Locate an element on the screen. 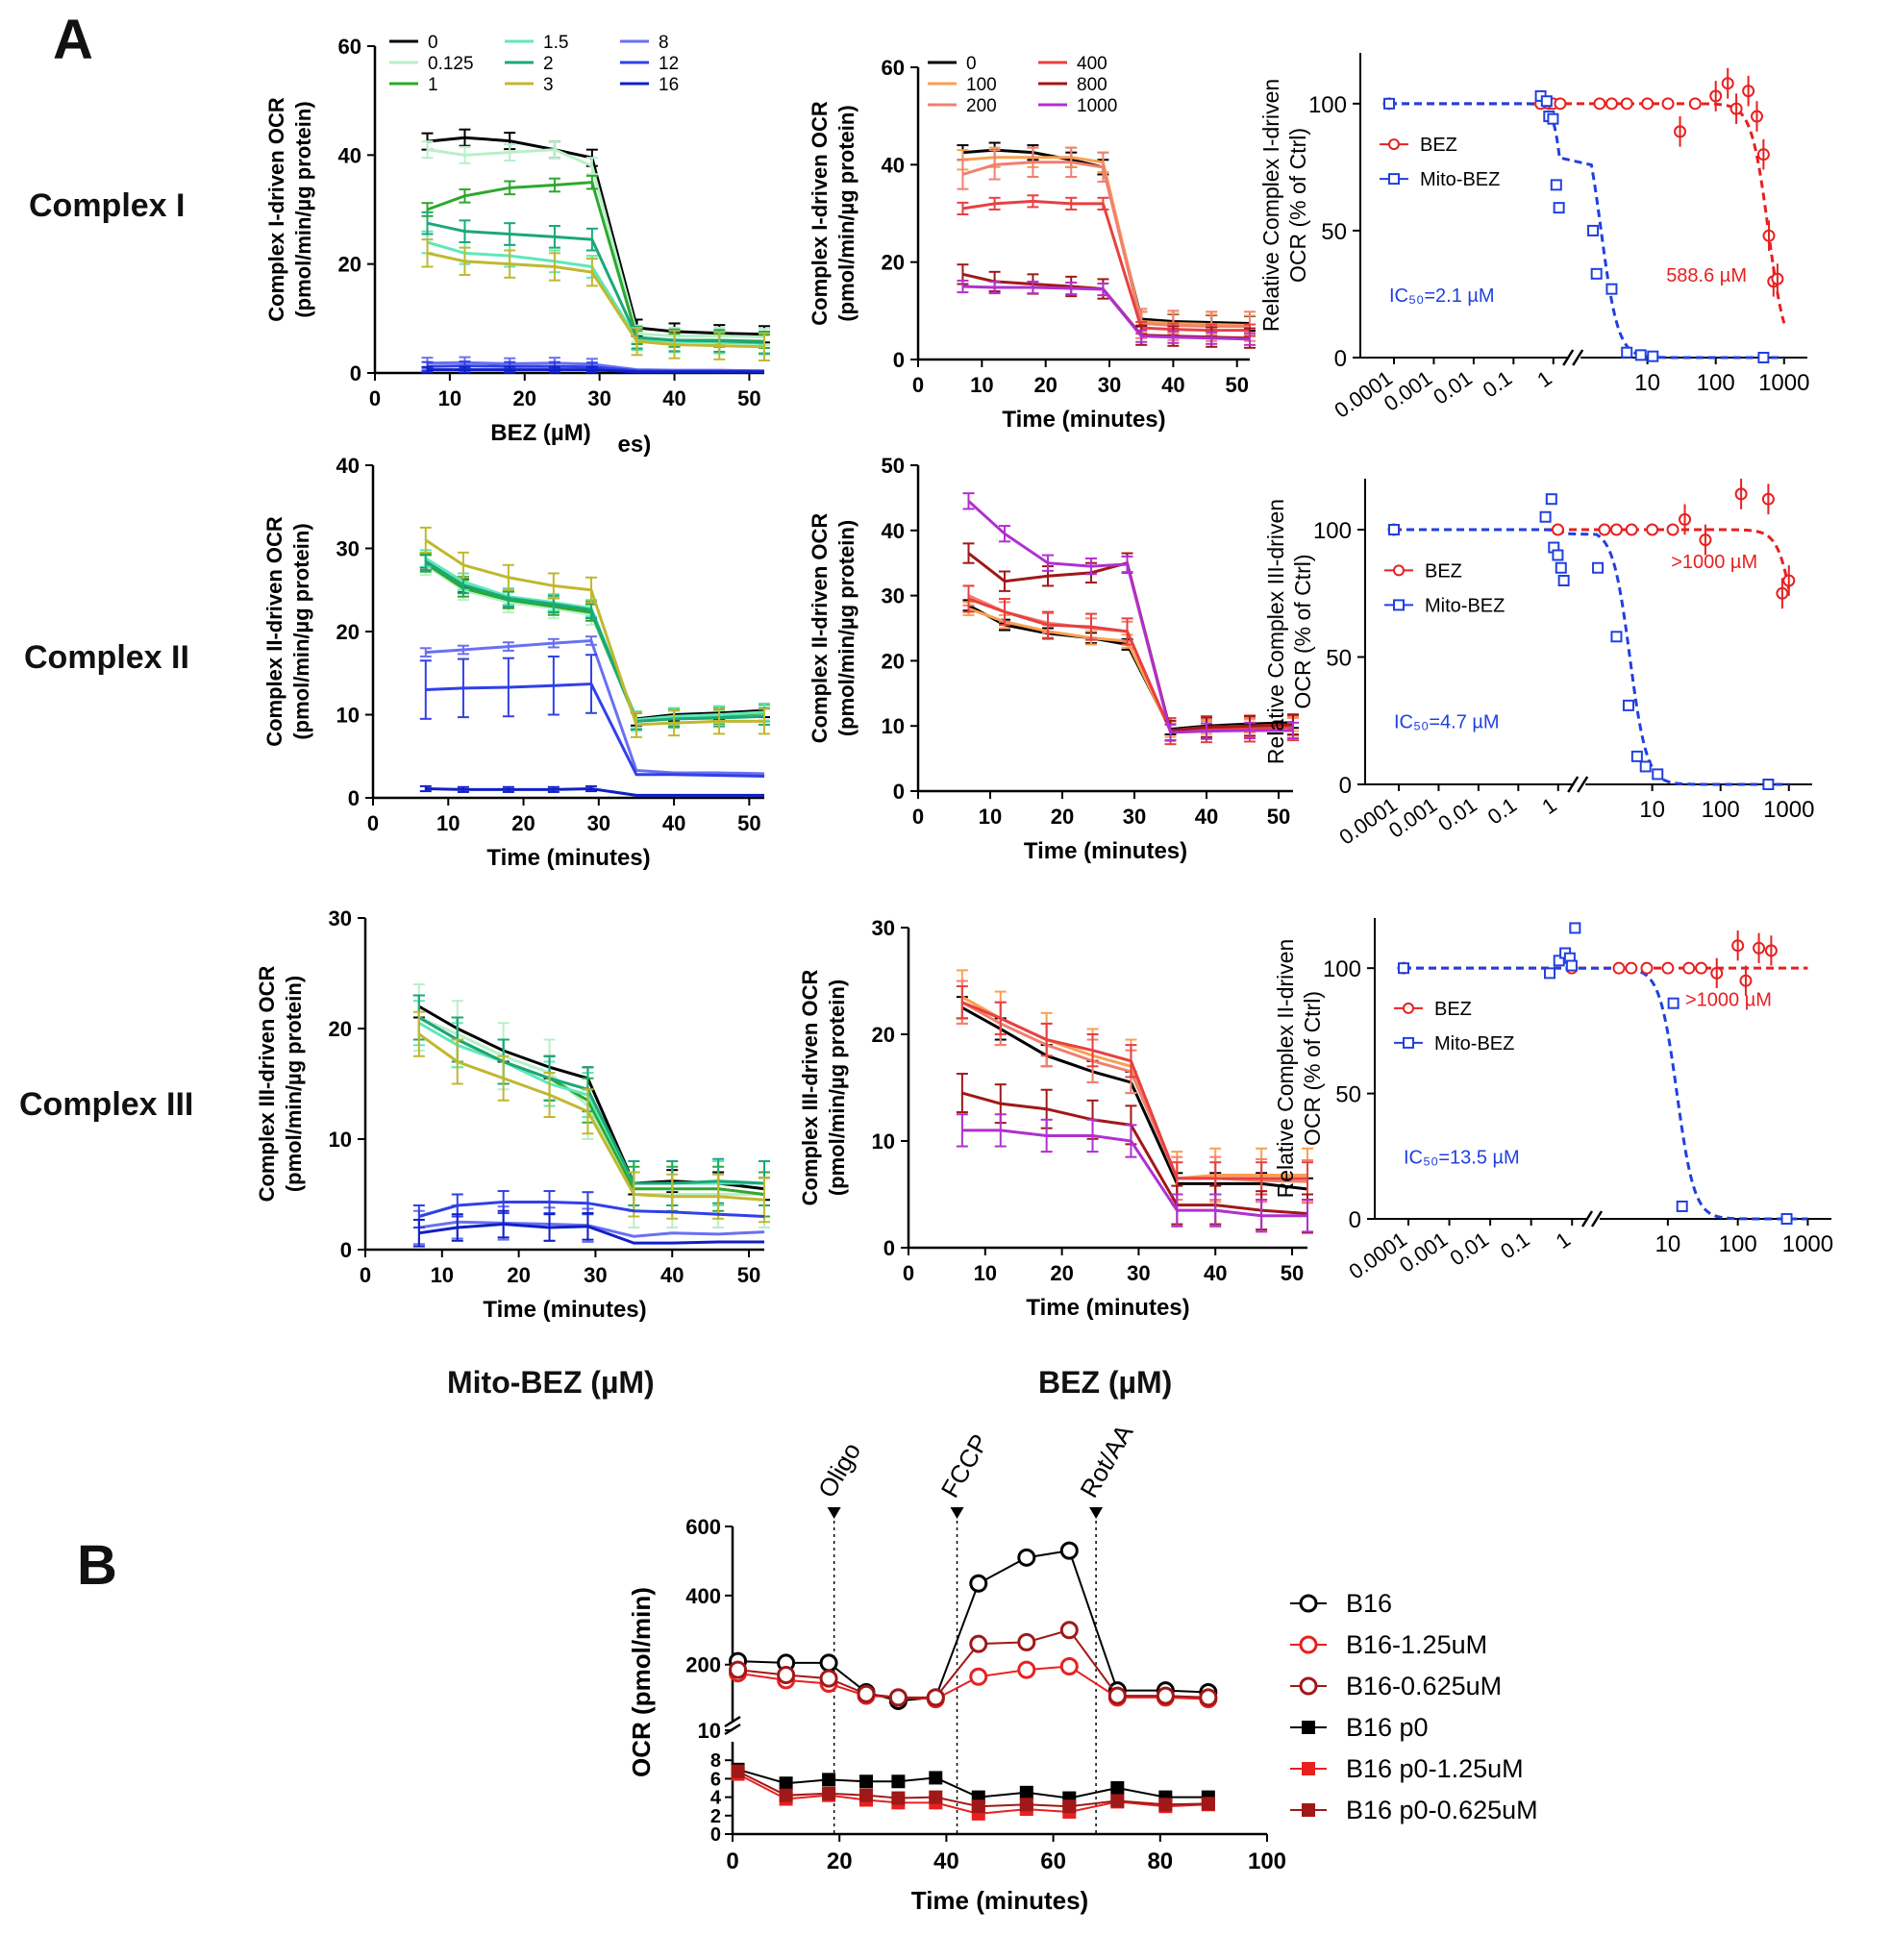 This screenshot has height=1960, width=1891. legend-label-bez: BEZ is located at coordinates (1453, 1009).